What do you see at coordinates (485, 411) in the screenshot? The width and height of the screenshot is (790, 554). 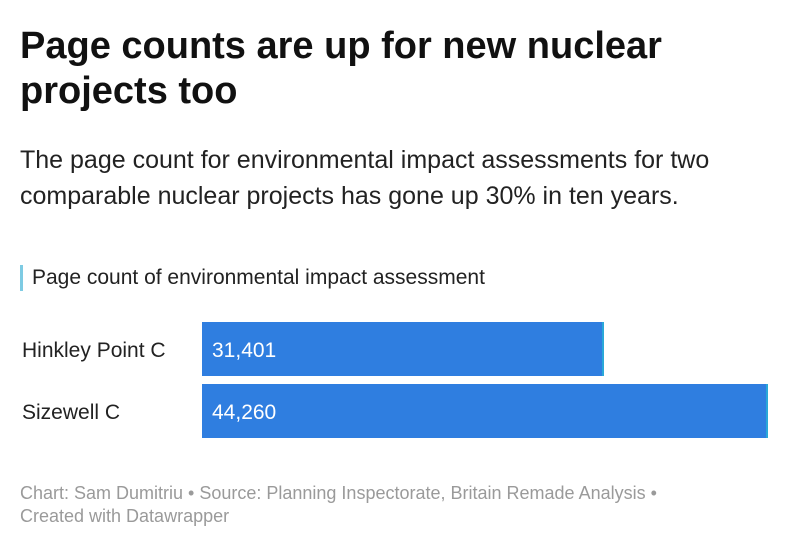 I see `bar-sizewell-c` at bounding box center [485, 411].